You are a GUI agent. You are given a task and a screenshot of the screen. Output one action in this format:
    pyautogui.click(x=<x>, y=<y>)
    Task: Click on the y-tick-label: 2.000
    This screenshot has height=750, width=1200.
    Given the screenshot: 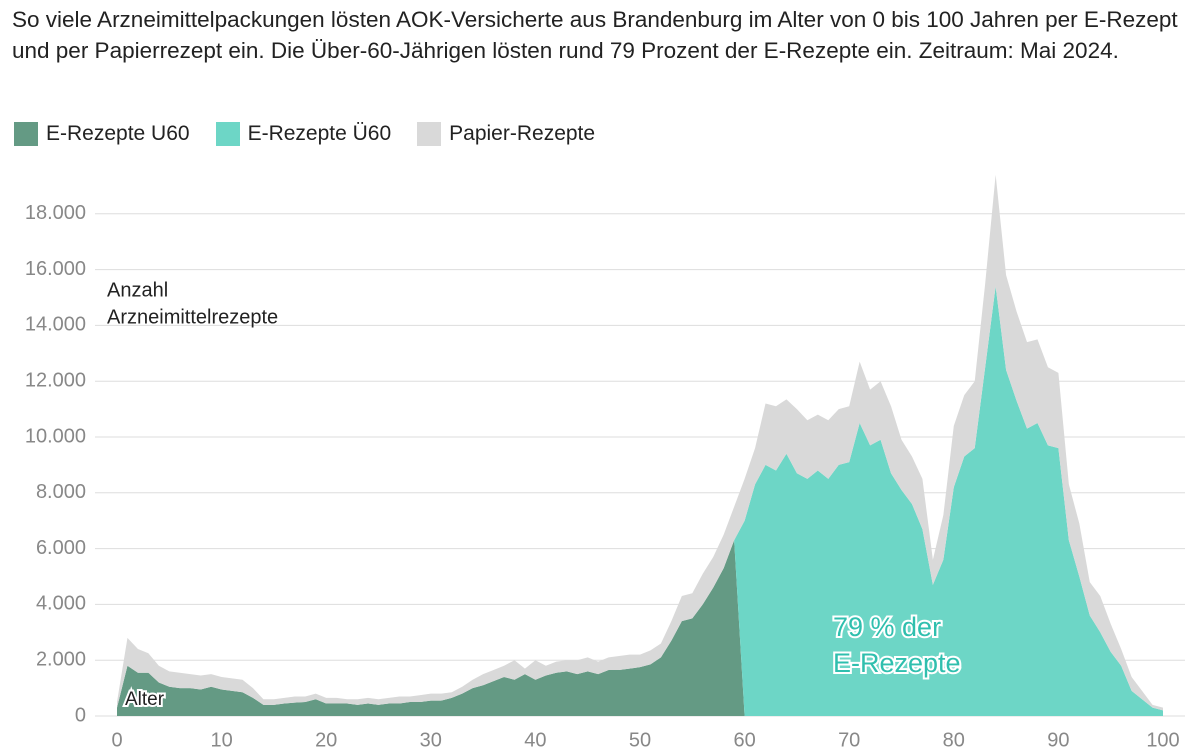 What is the action you would take?
    pyautogui.click(x=61, y=659)
    